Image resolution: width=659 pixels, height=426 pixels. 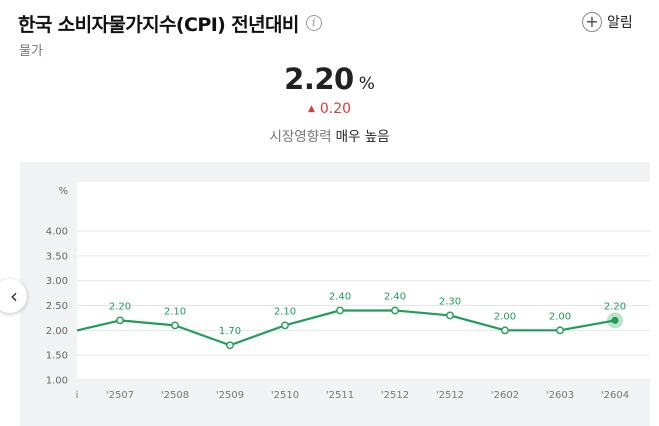 I want to click on influence-value: 매우 높음, so click(x=362, y=137).